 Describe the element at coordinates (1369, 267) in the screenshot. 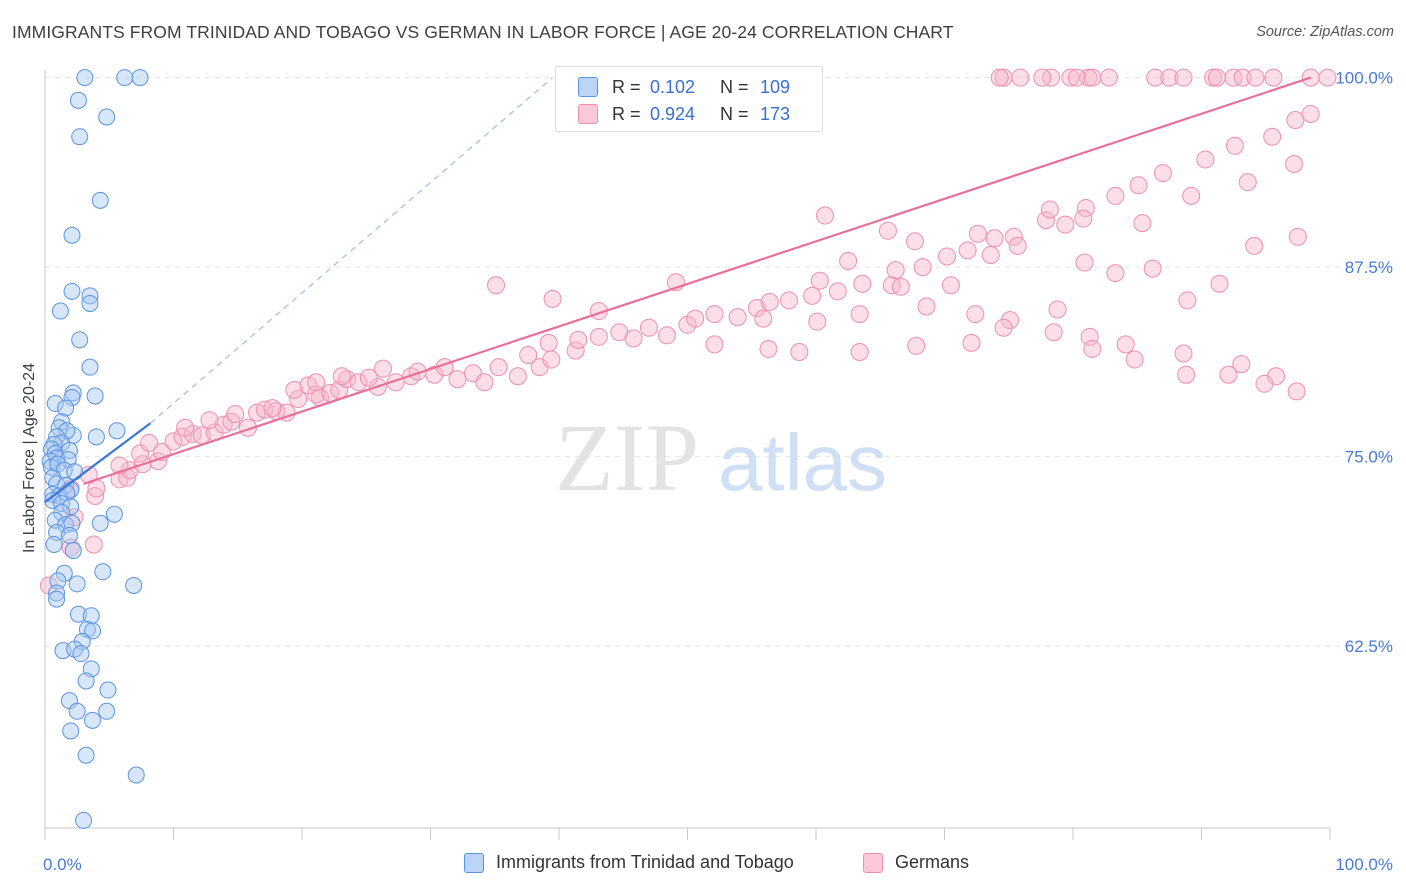

I see `y-tick-label: 87.5%` at that location.